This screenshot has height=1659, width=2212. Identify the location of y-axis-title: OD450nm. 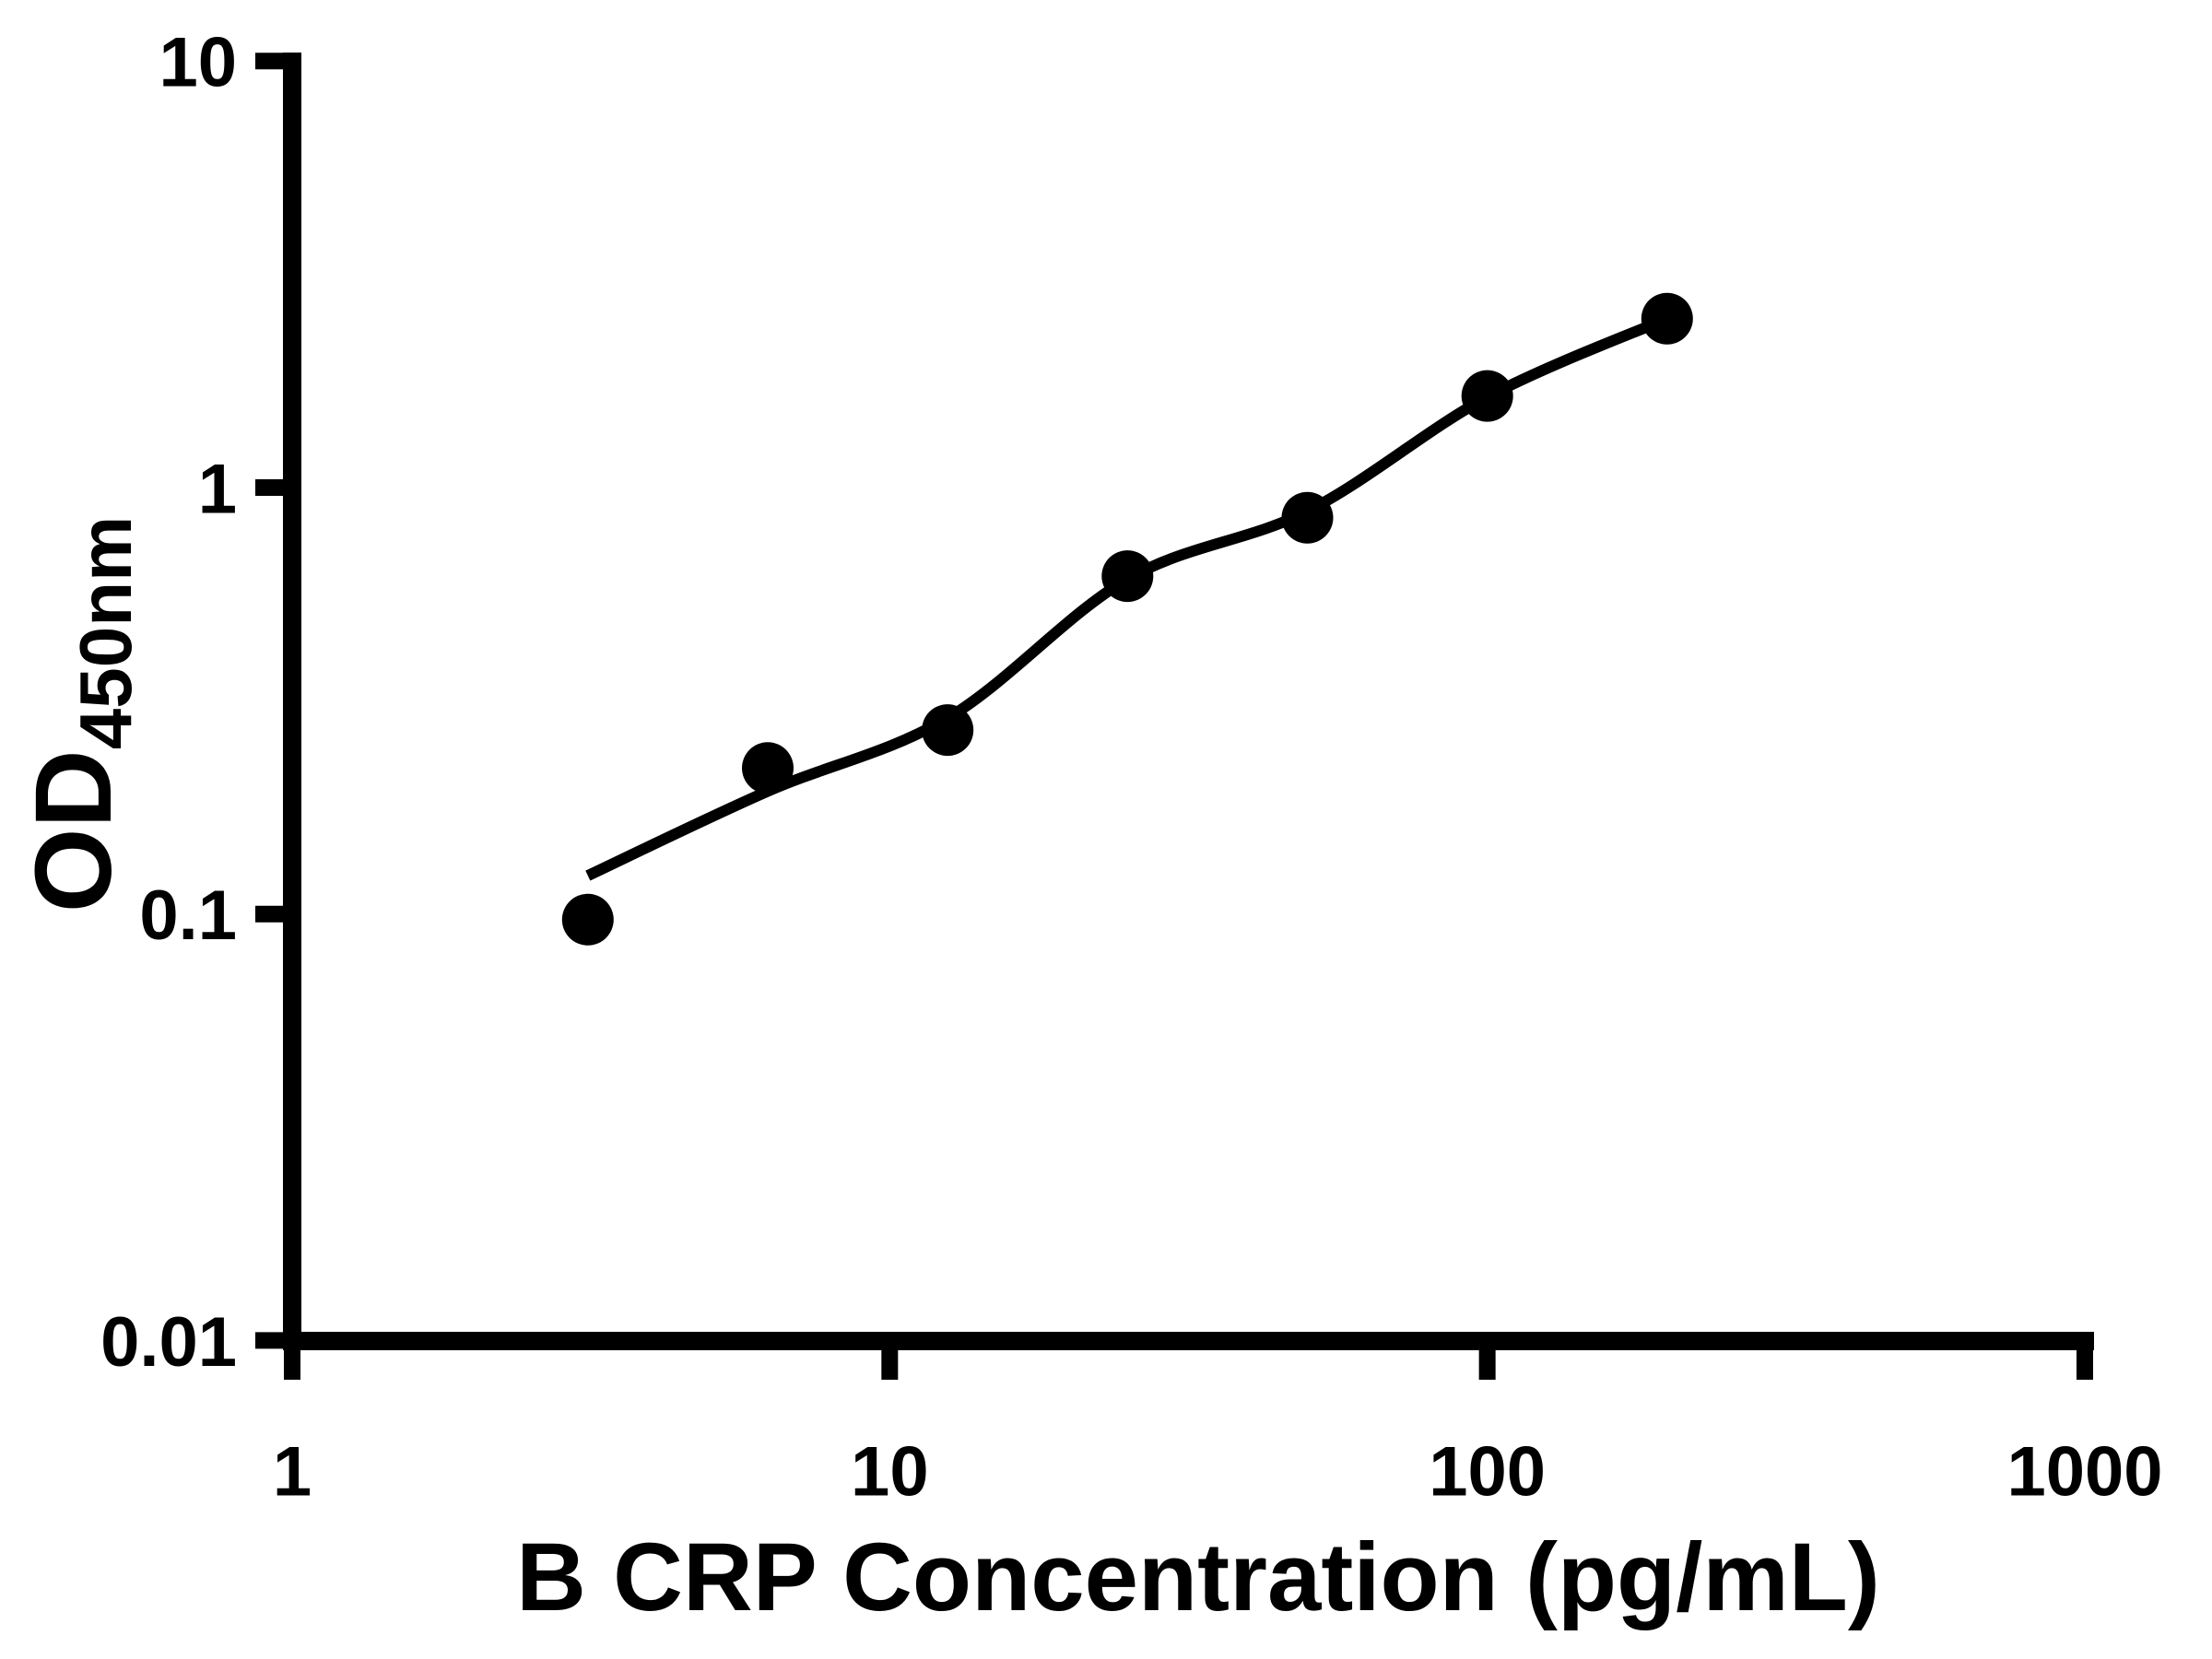
(80, 714).